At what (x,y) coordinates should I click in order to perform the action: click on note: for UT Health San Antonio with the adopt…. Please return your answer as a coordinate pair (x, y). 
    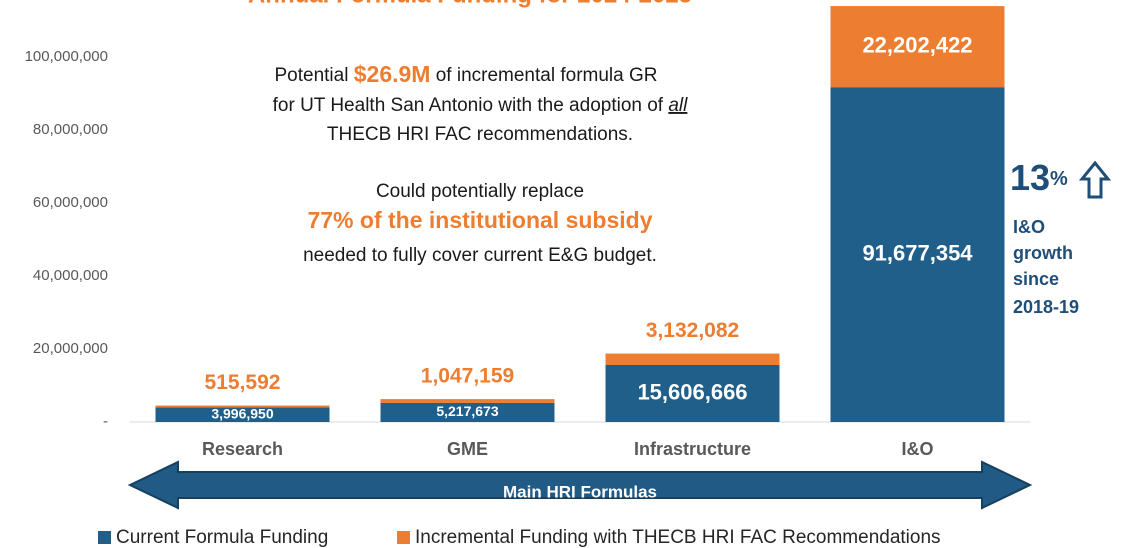
    Looking at the image, I should click on (481, 105).